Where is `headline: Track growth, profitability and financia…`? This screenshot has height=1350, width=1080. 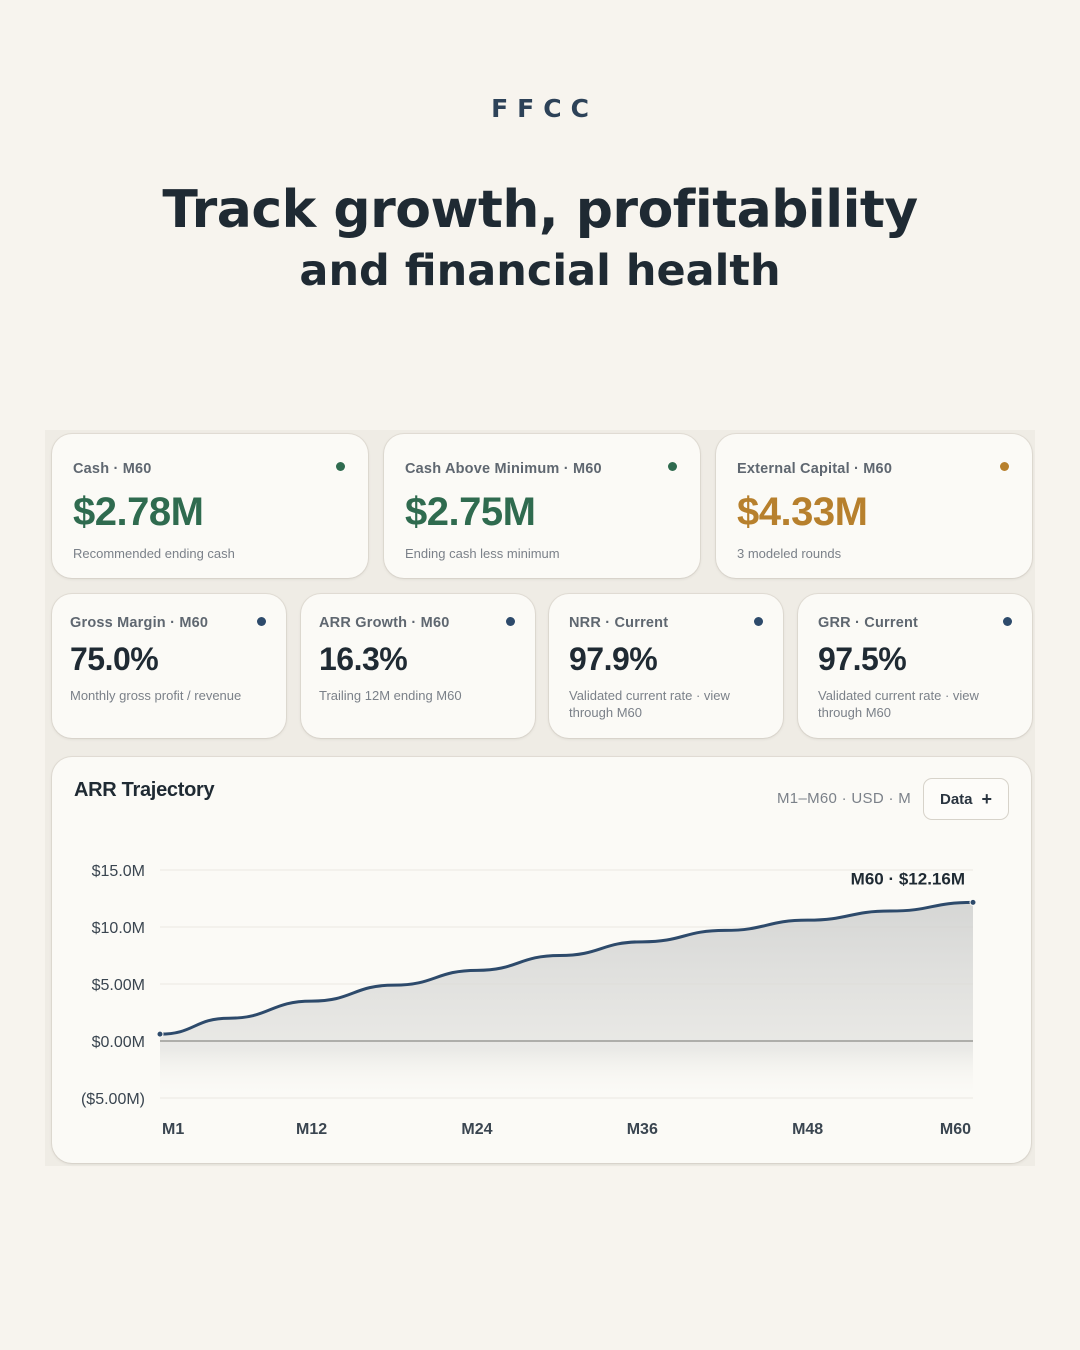
headline: Track growth, profitability and financia… is located at coordinates (540, 239).